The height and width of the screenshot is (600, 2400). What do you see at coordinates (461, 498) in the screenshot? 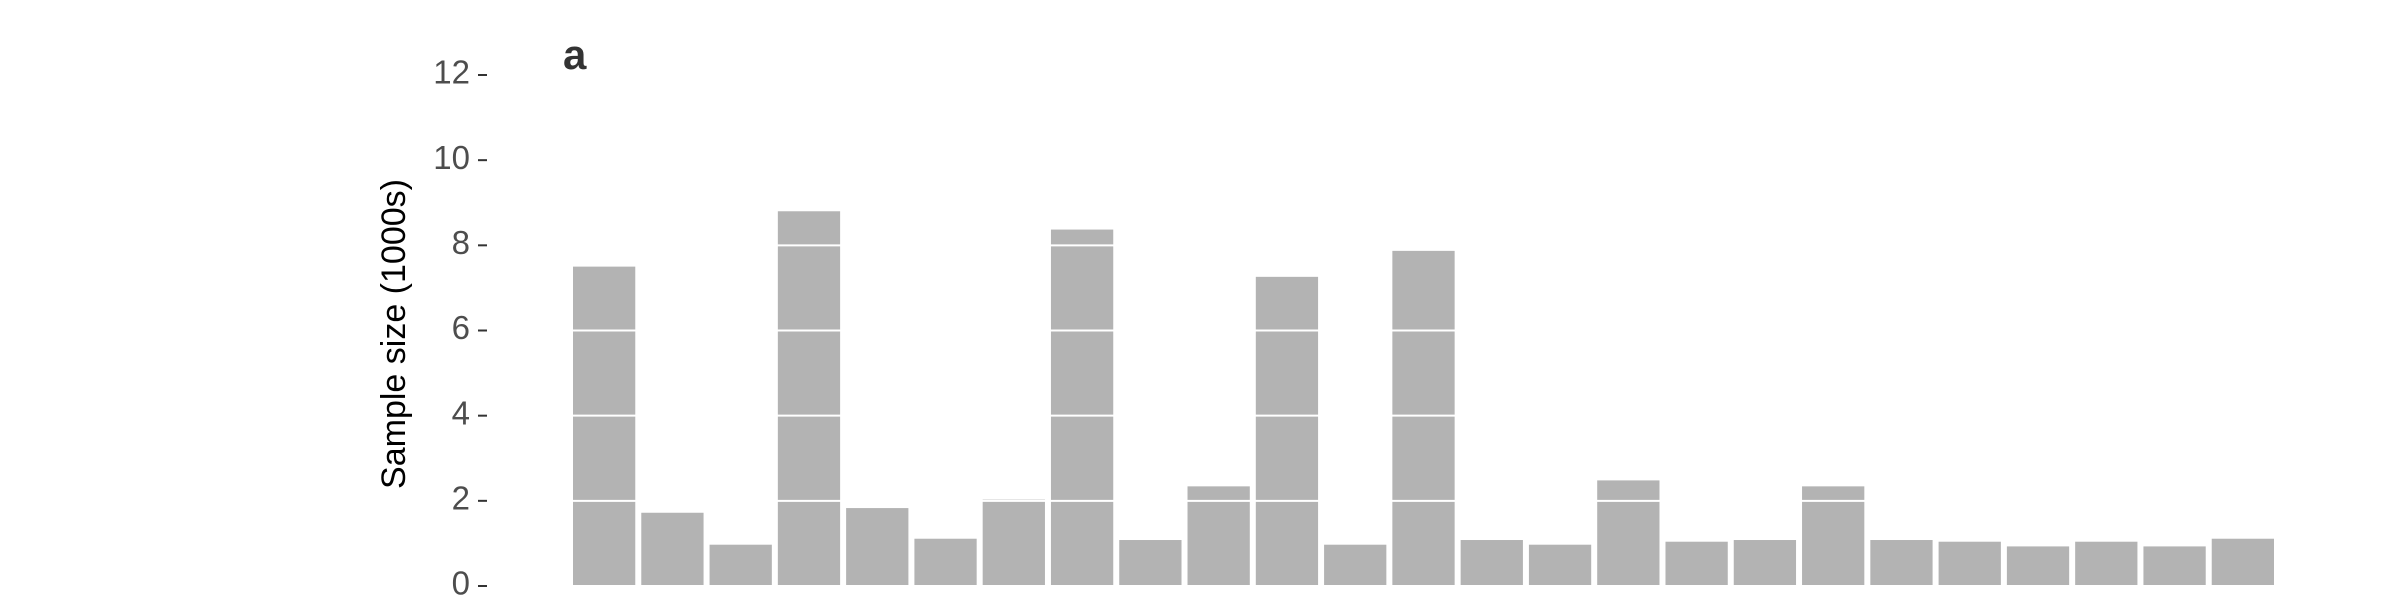
I see `y-tick-label: 2` at bounding box center [461, 498].